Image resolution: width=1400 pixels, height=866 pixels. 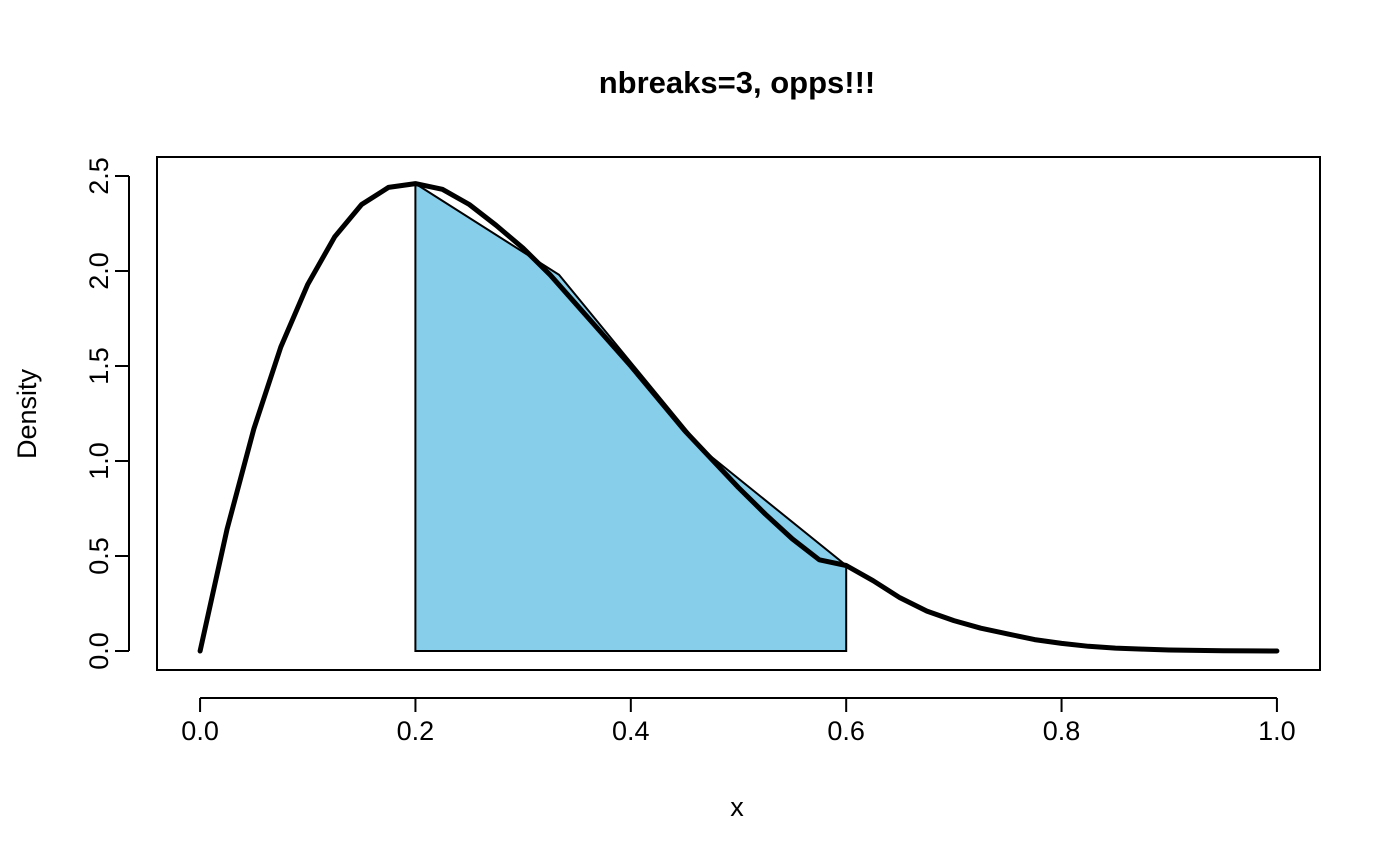 I want to click on y-tick-label: 1.0, so click(x=99, y=461).